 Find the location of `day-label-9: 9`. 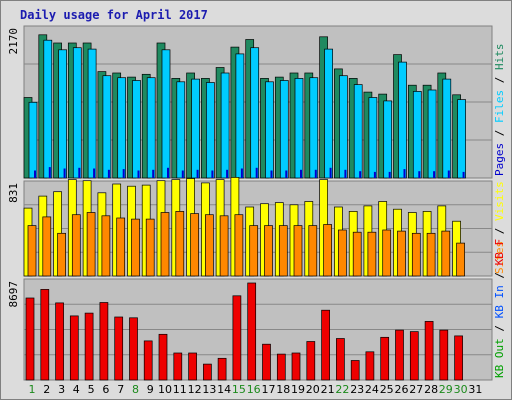

day-label-9: 9 is located at coordinates (150, 389).